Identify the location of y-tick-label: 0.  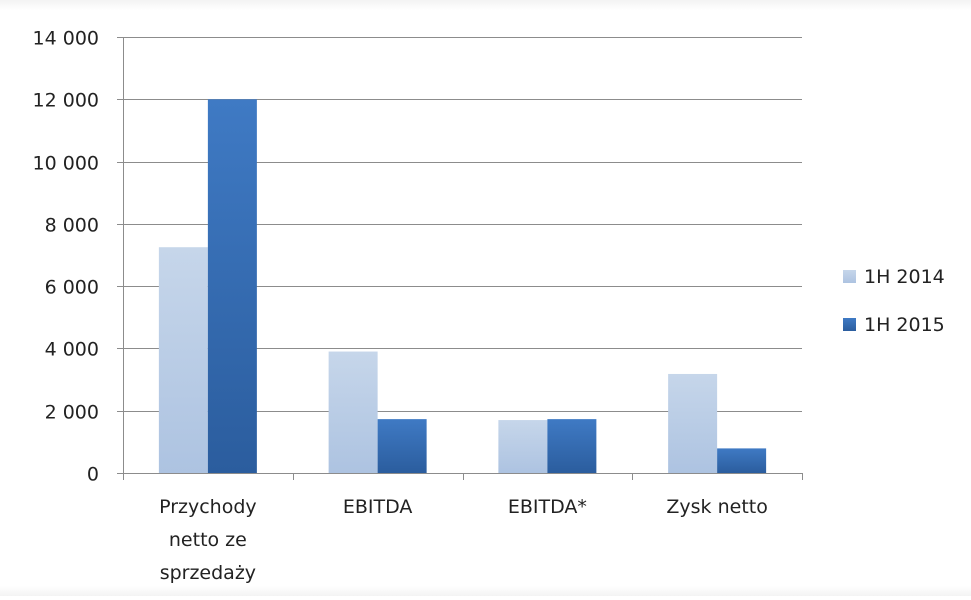
(93, 475).